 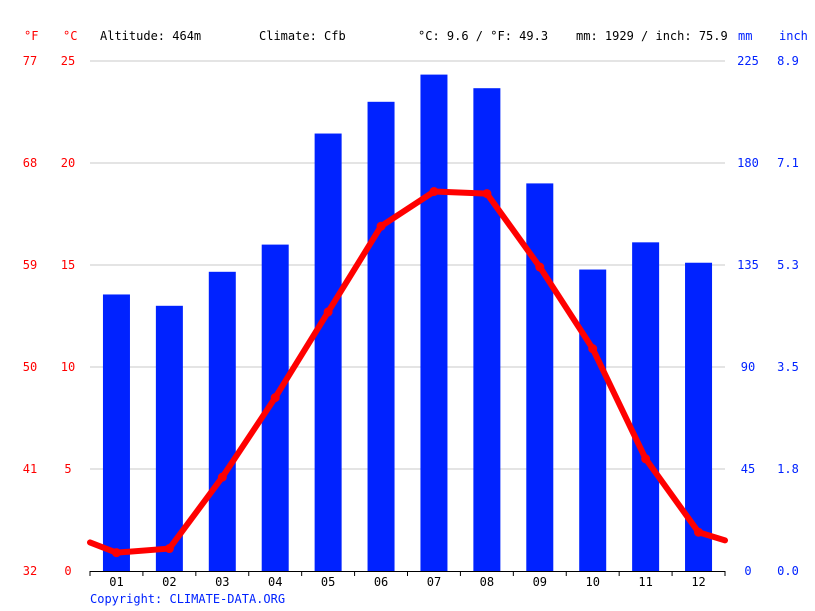 What do you see at coordinates (30, 469) in the screenshot?
I see `y-tick-label-fahrenheit: 41` at bounding box center [30, 469].